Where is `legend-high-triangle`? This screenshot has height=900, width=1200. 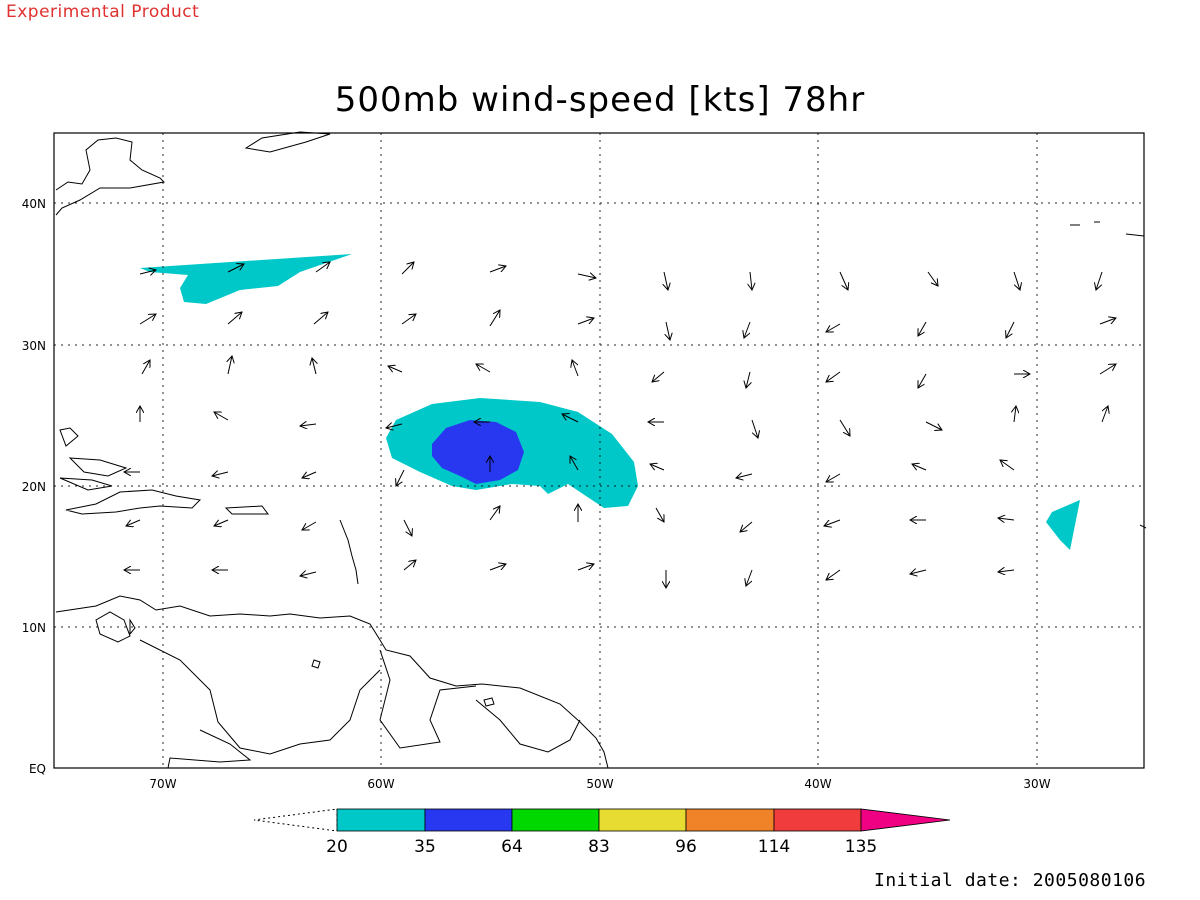
legend-high-triangle is located at coordinates (905, 820).